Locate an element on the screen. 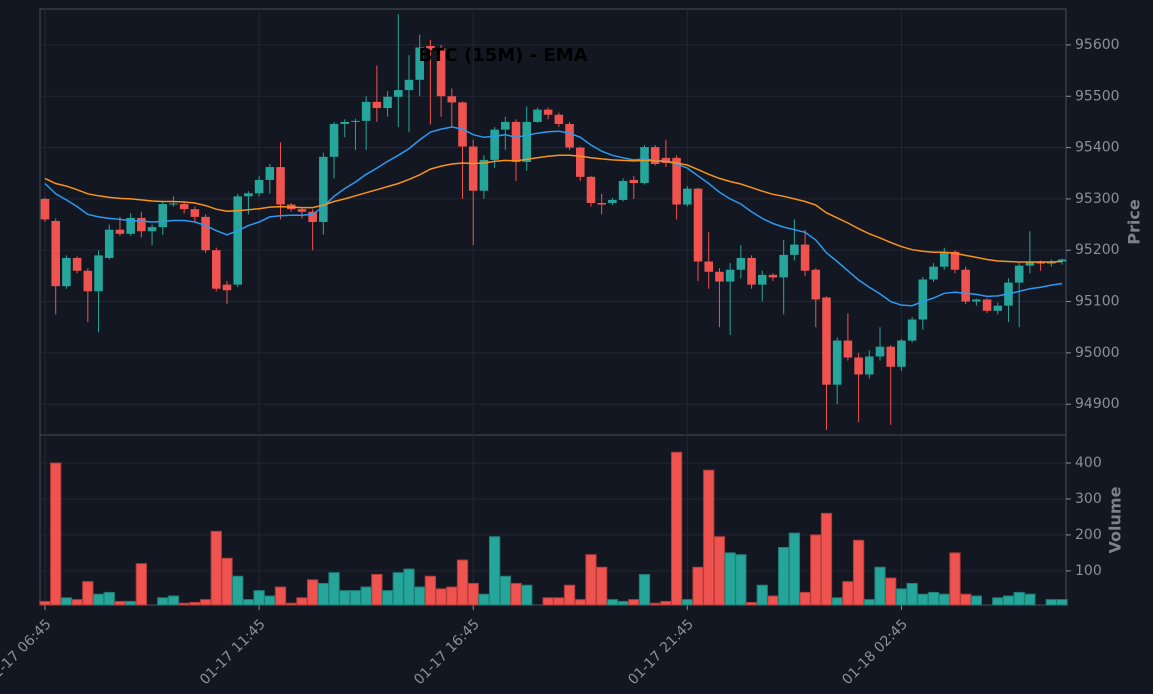 The height and width of the screenshot is (694, 1153). y-tick-label: 100 is located at coordinates (1088, 571).